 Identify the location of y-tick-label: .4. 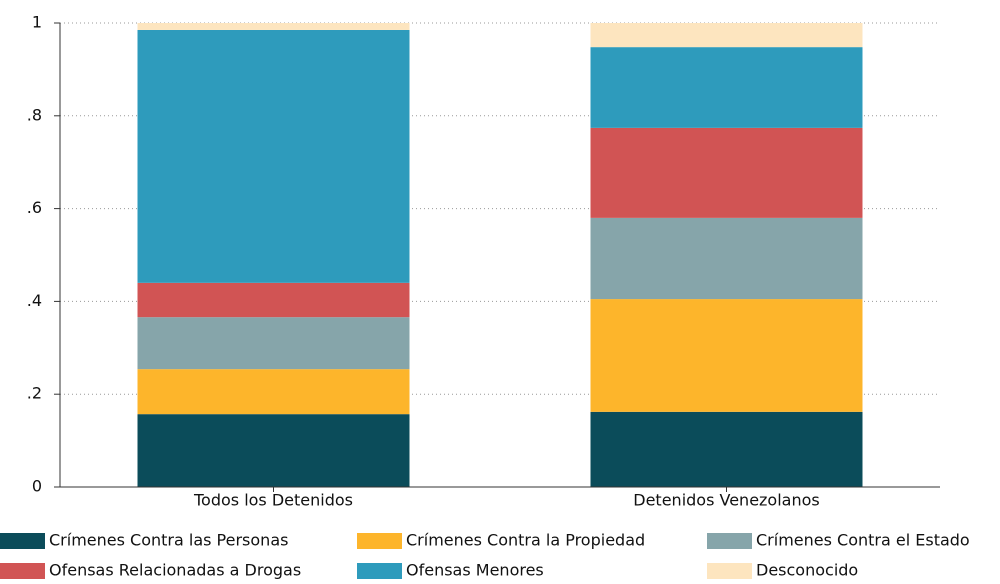
(34, 300).